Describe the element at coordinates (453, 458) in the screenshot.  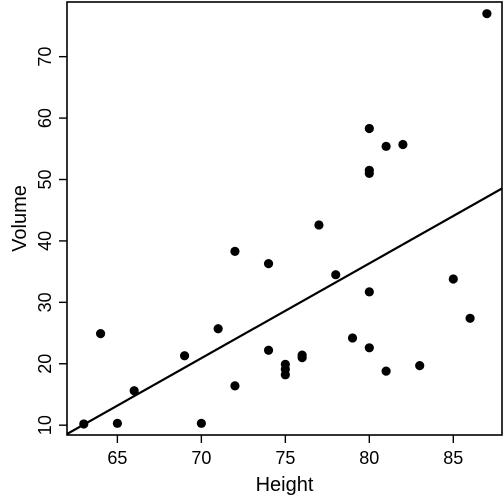
I see `x-tick-label: 85` at that location.